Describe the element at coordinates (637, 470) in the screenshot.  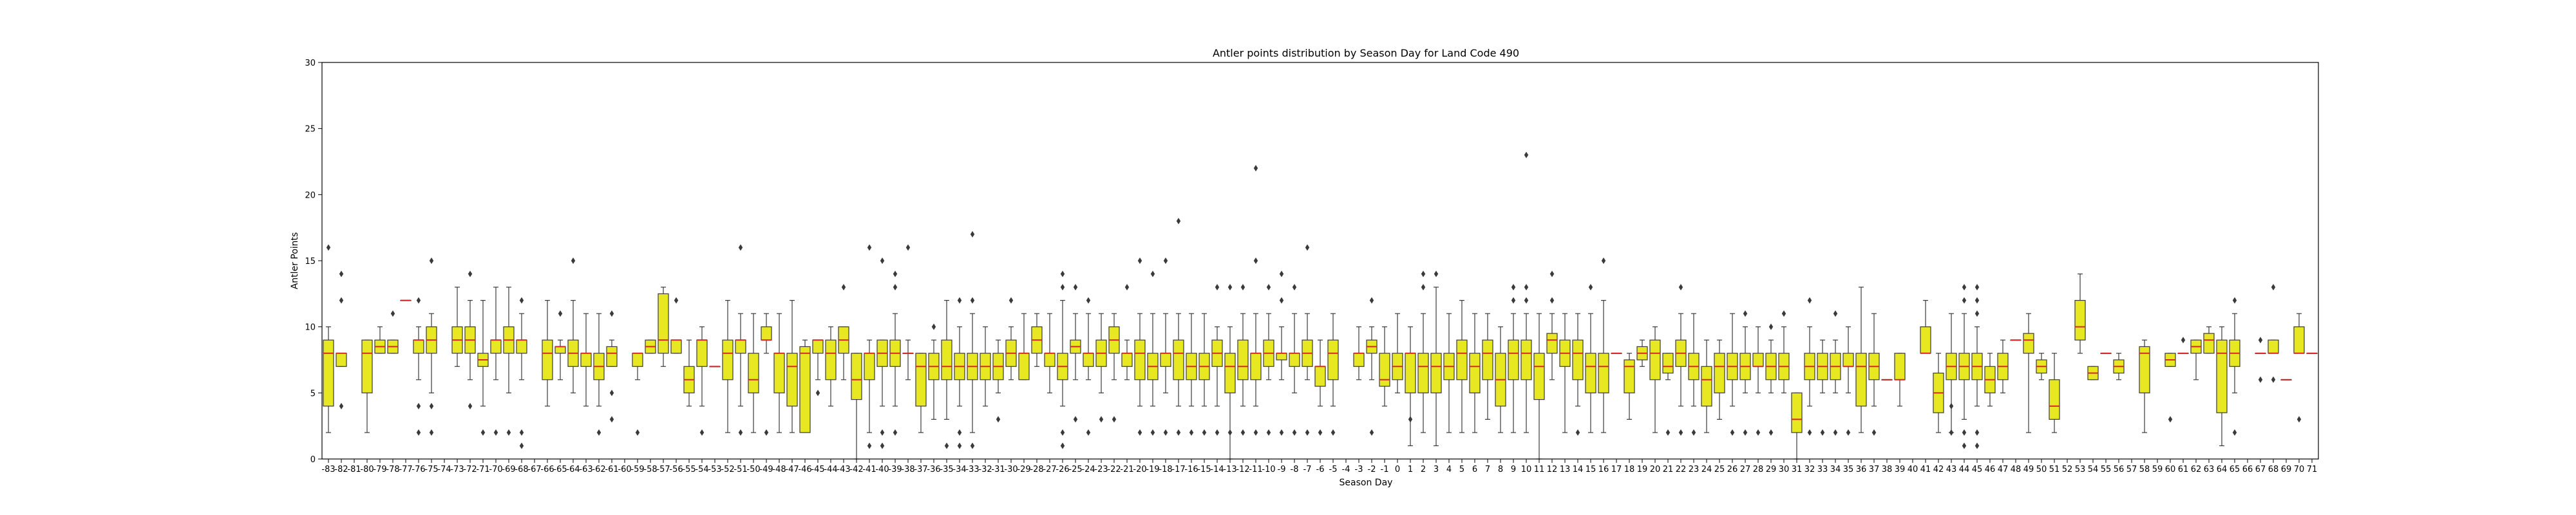
I see `x-tick-label: -59` at that location.